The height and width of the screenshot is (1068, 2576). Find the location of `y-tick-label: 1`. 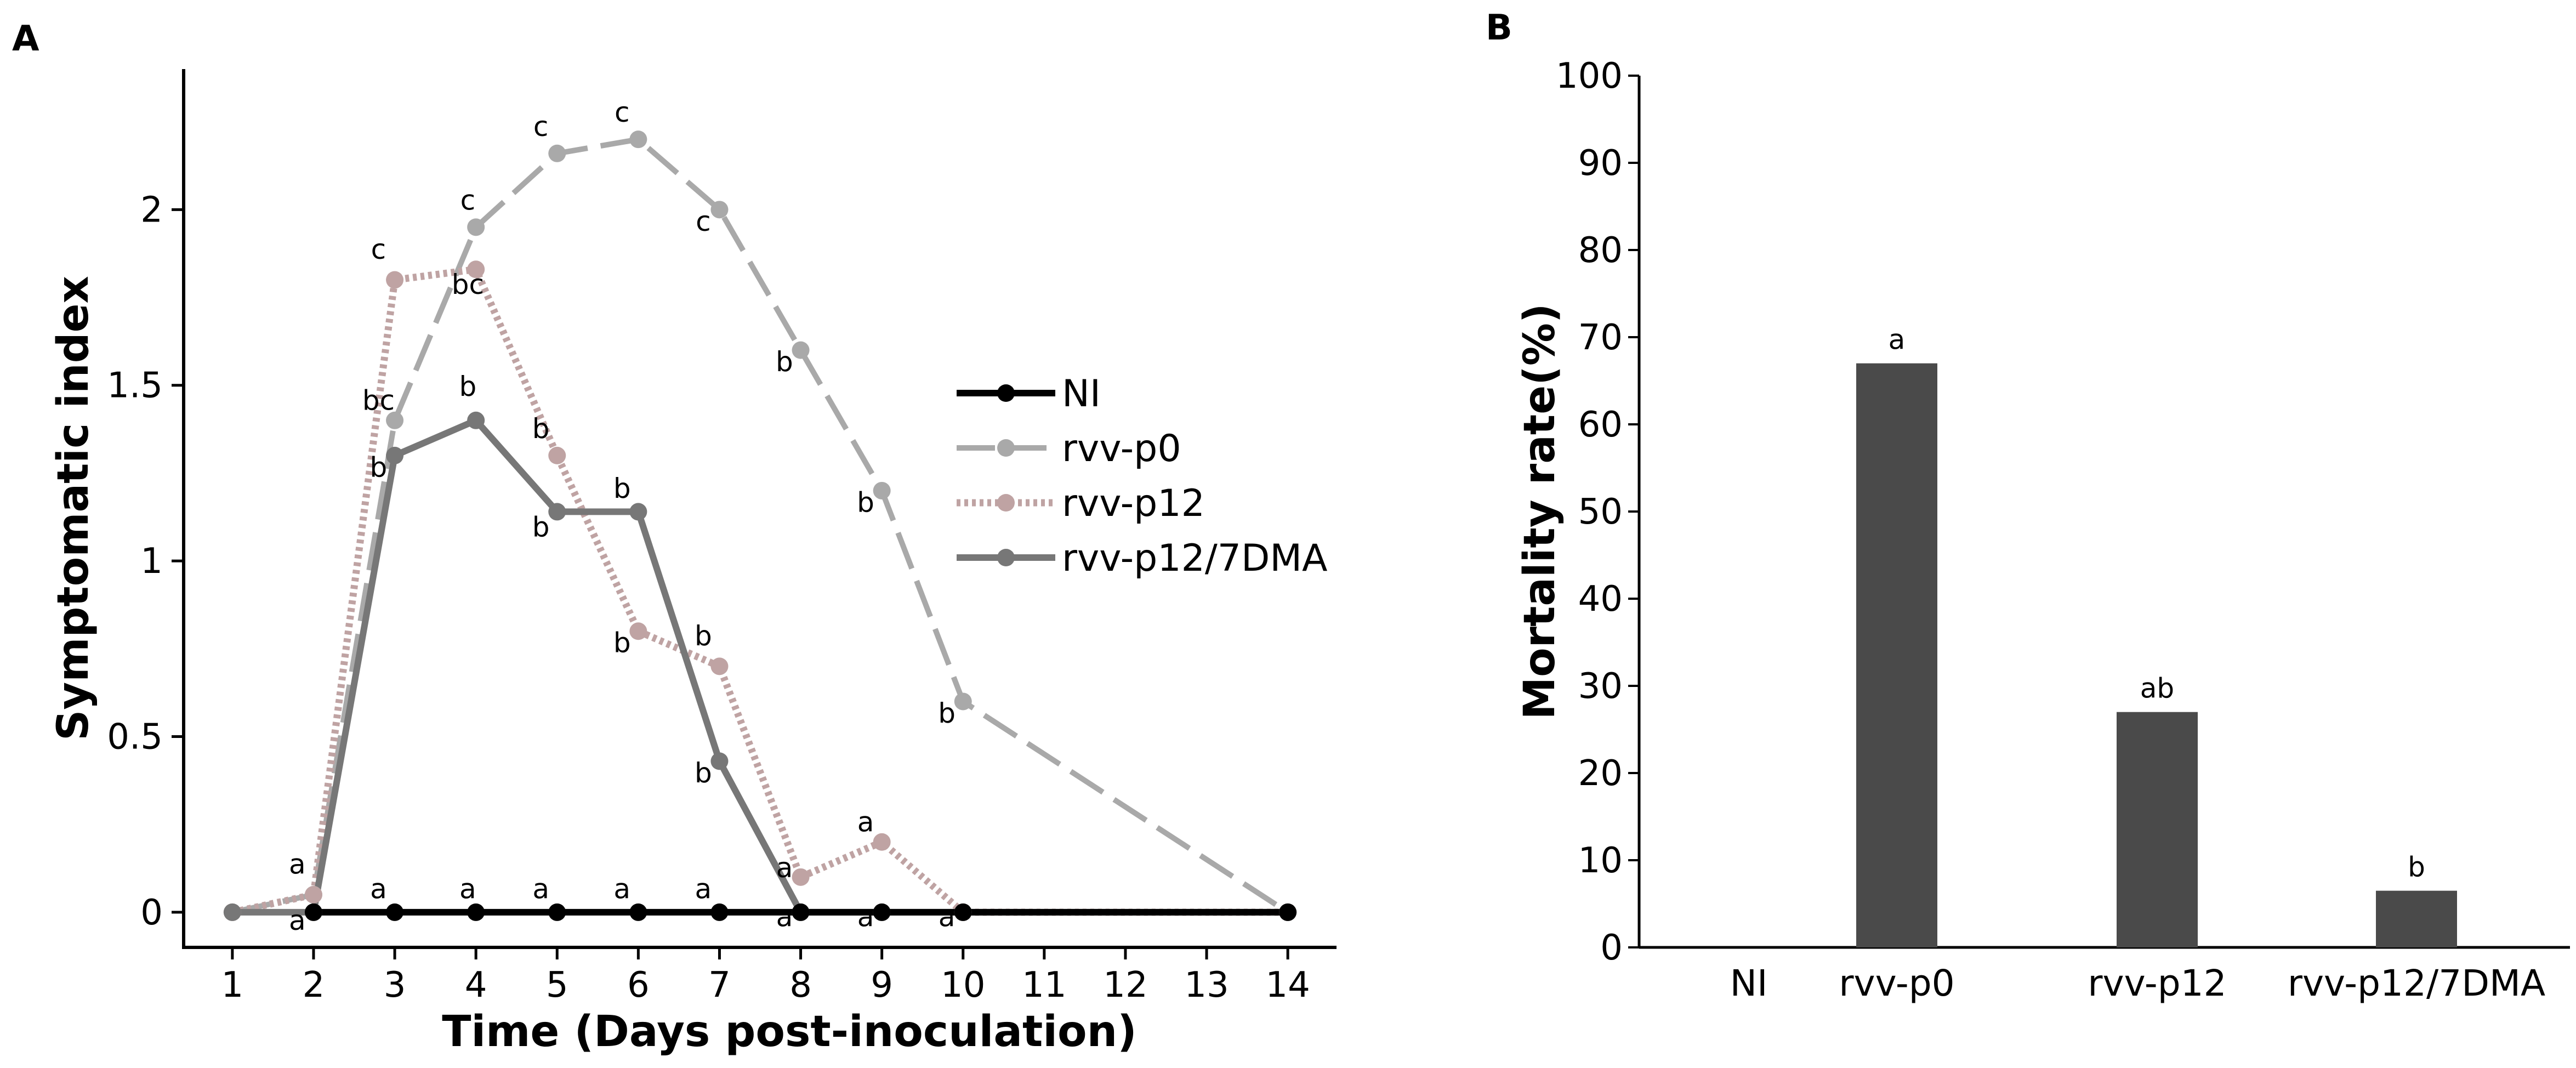

y-tick-label: 1 is located at coordinates (151, 561).